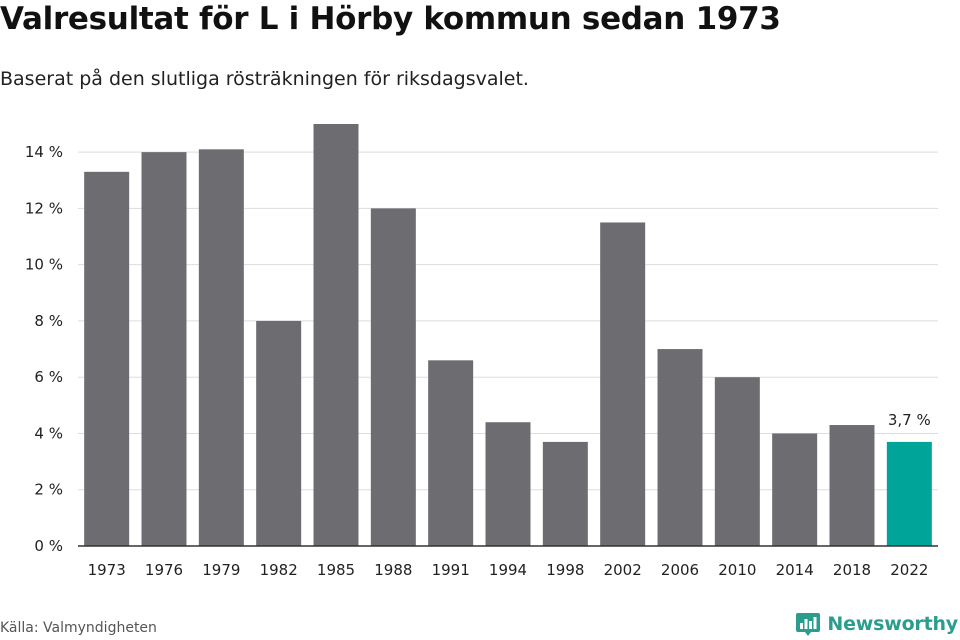 This screenshot has height=640, width=960. I want to click on bar-2022, so click(909, 493).